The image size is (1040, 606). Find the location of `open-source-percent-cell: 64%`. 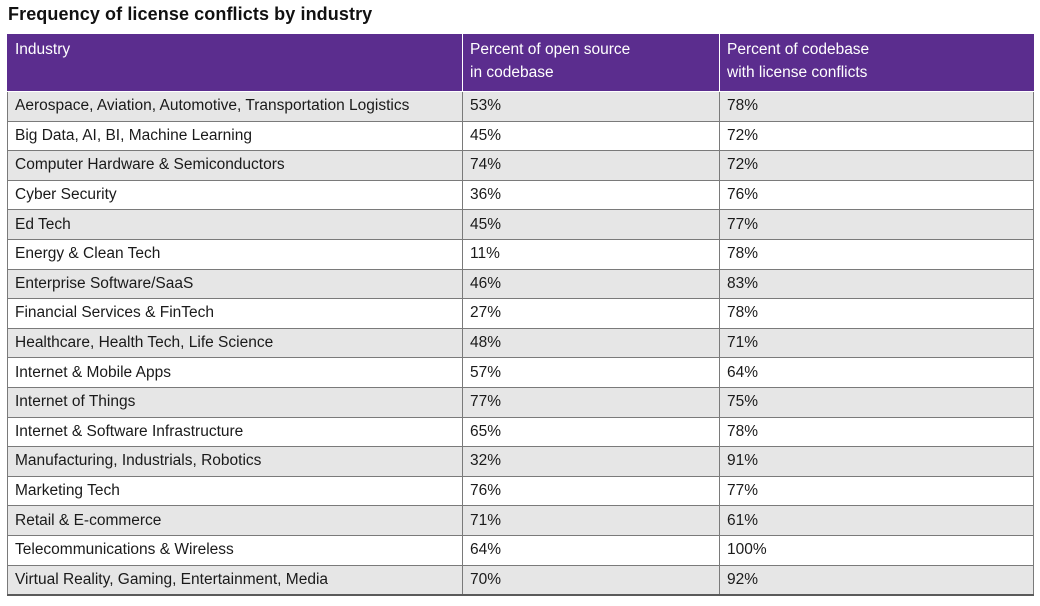

open-source-percent-cell: 64% is located at coordinates (591, 550).